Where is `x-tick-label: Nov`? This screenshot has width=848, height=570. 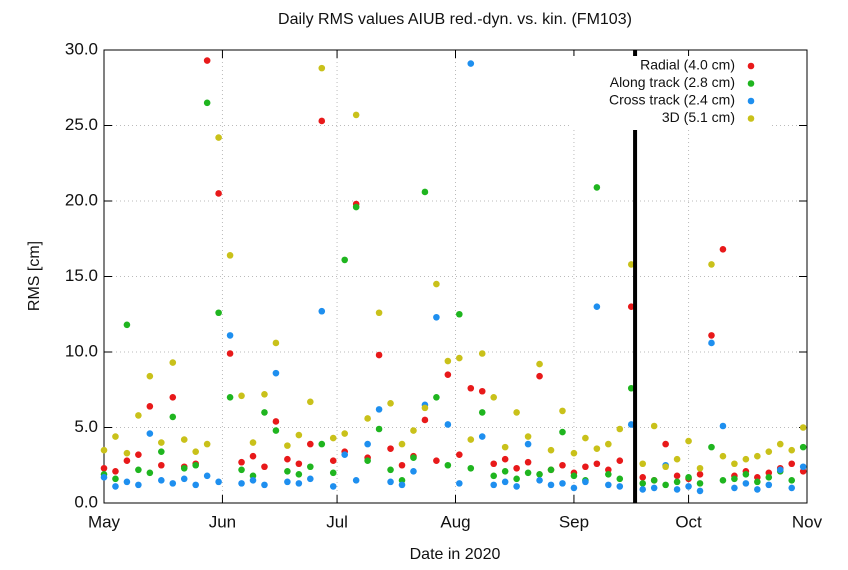
x-tick-label: Nov is located at coordinates (807, 521).